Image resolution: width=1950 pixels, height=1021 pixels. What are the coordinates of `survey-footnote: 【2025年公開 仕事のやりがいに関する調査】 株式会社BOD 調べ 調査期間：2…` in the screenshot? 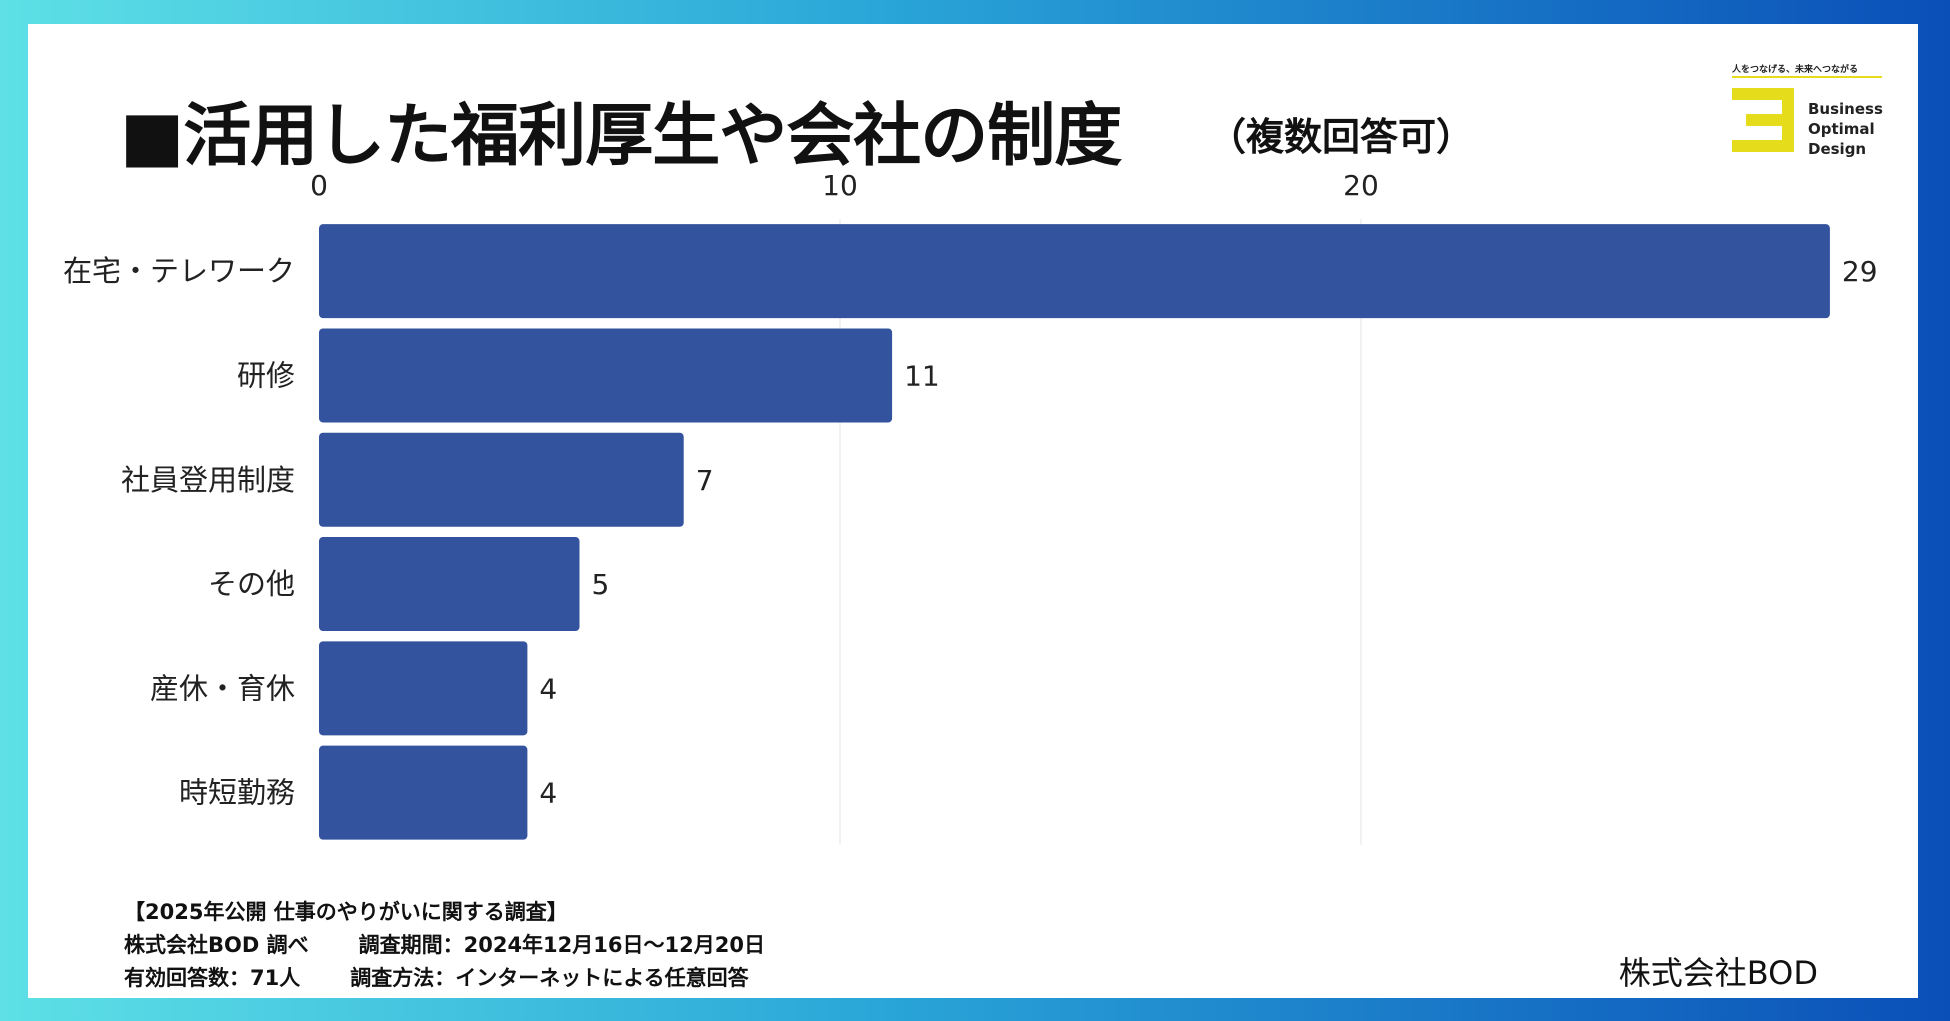 It's located at (444, 945).